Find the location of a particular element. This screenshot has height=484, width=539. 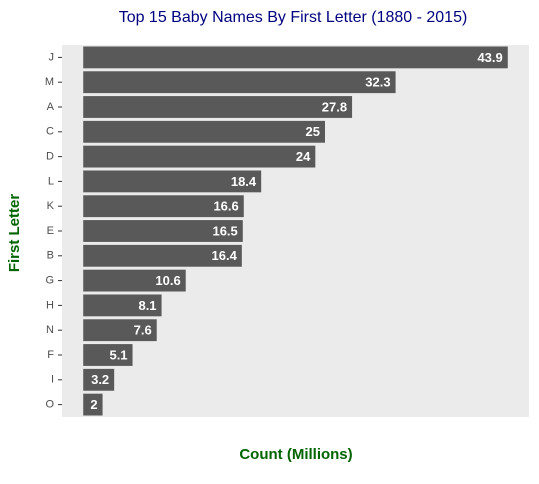

value-label: 27.8 is located at coordinates (334, 106).